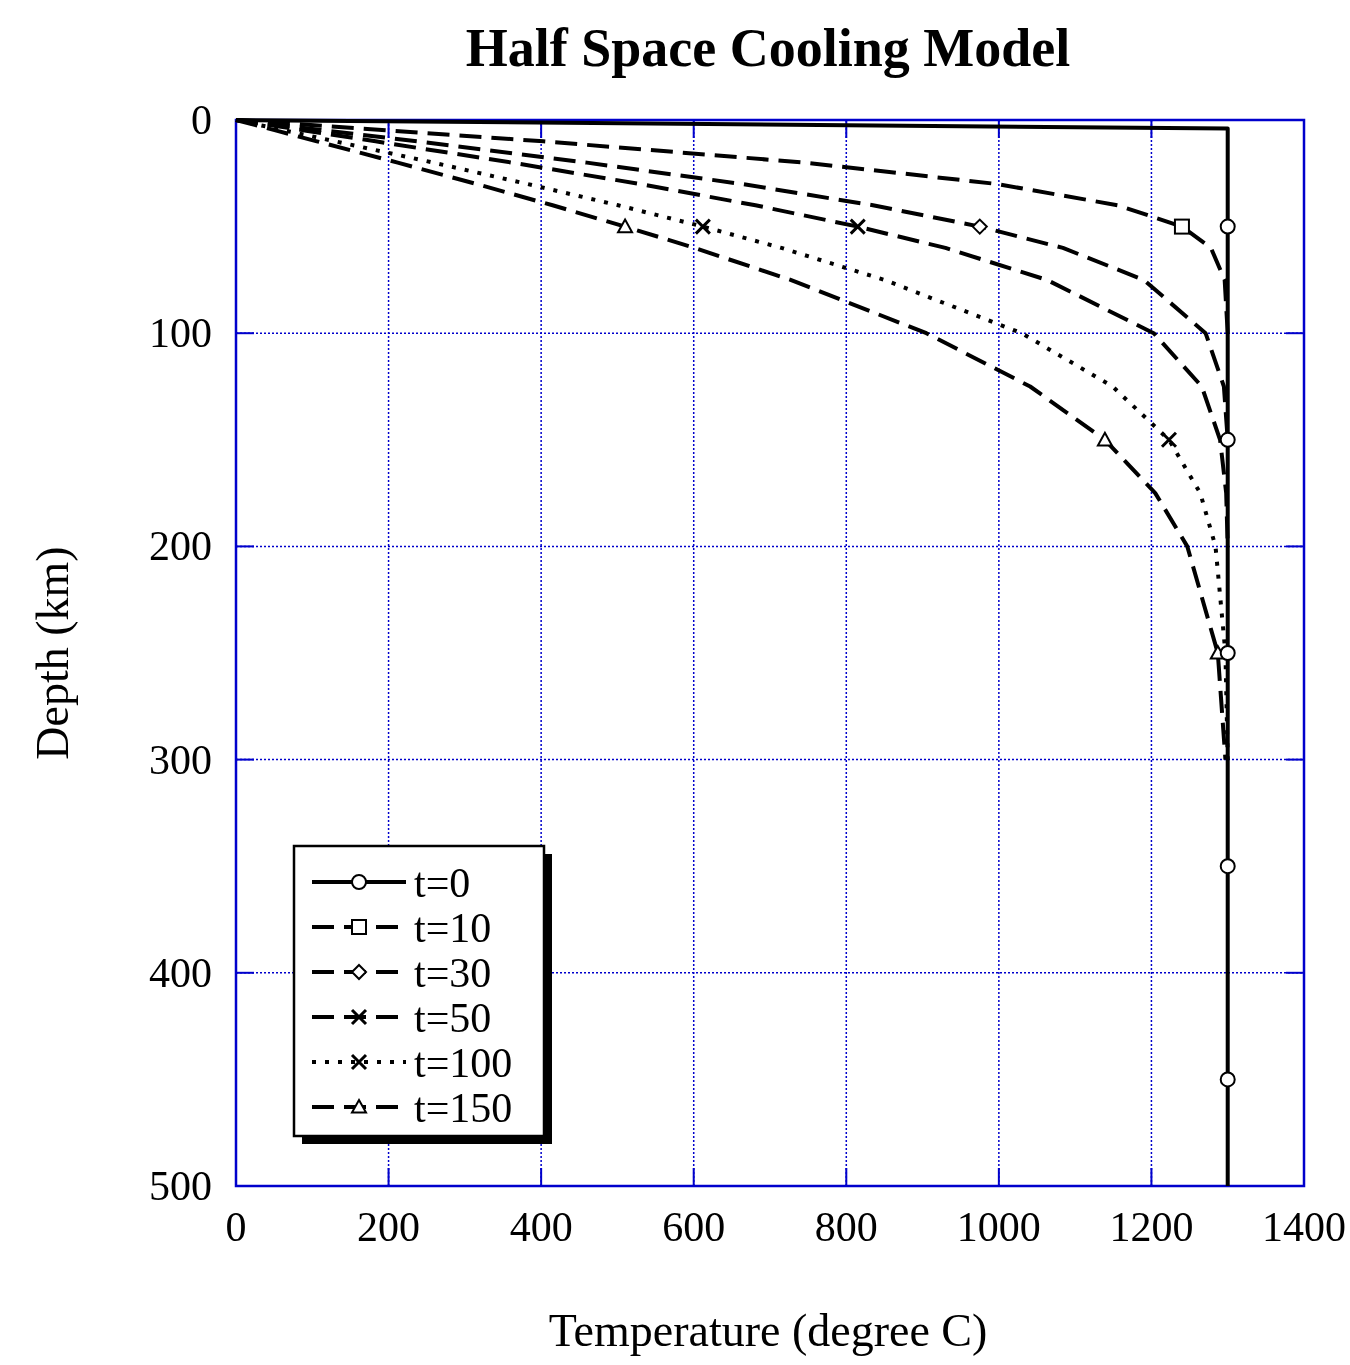 The height and width of the screenshot is (1365, 1350). What do you see at coordinates (180, 546) in the screenshot?
I see `y-tick-label: 200` at bounding box center [180, 546].